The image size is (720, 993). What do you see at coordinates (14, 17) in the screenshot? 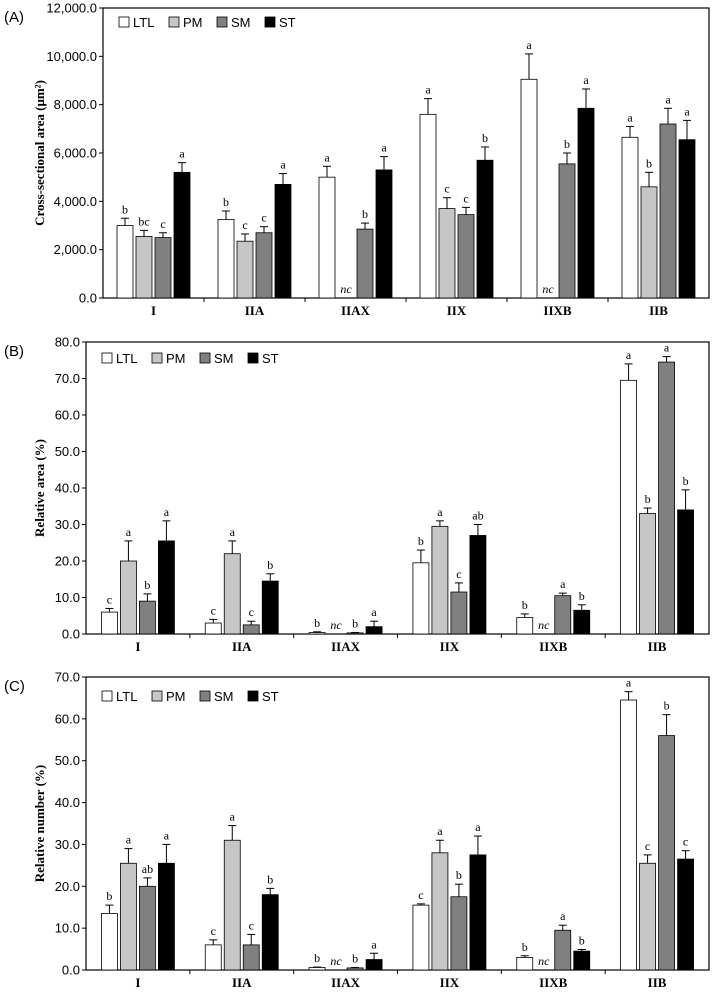
I see `panel-label: (A)` at bounding box center [14, 17].